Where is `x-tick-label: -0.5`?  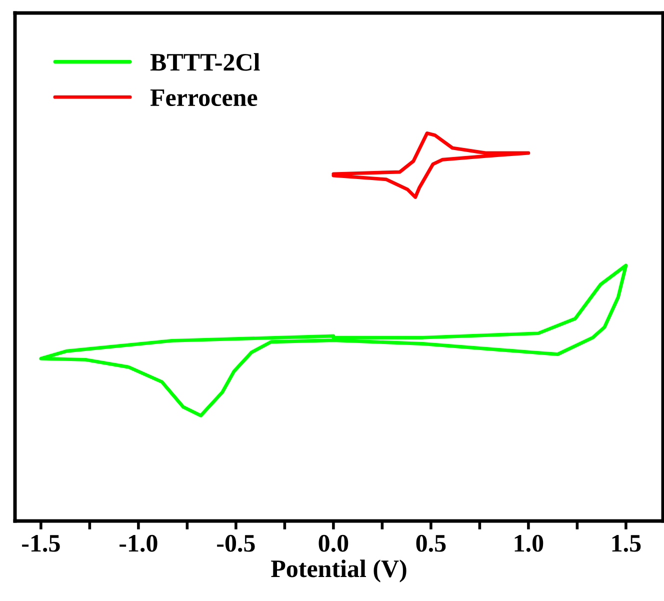 x-tick-label: -0.5 is located at coordinates (236, 543).